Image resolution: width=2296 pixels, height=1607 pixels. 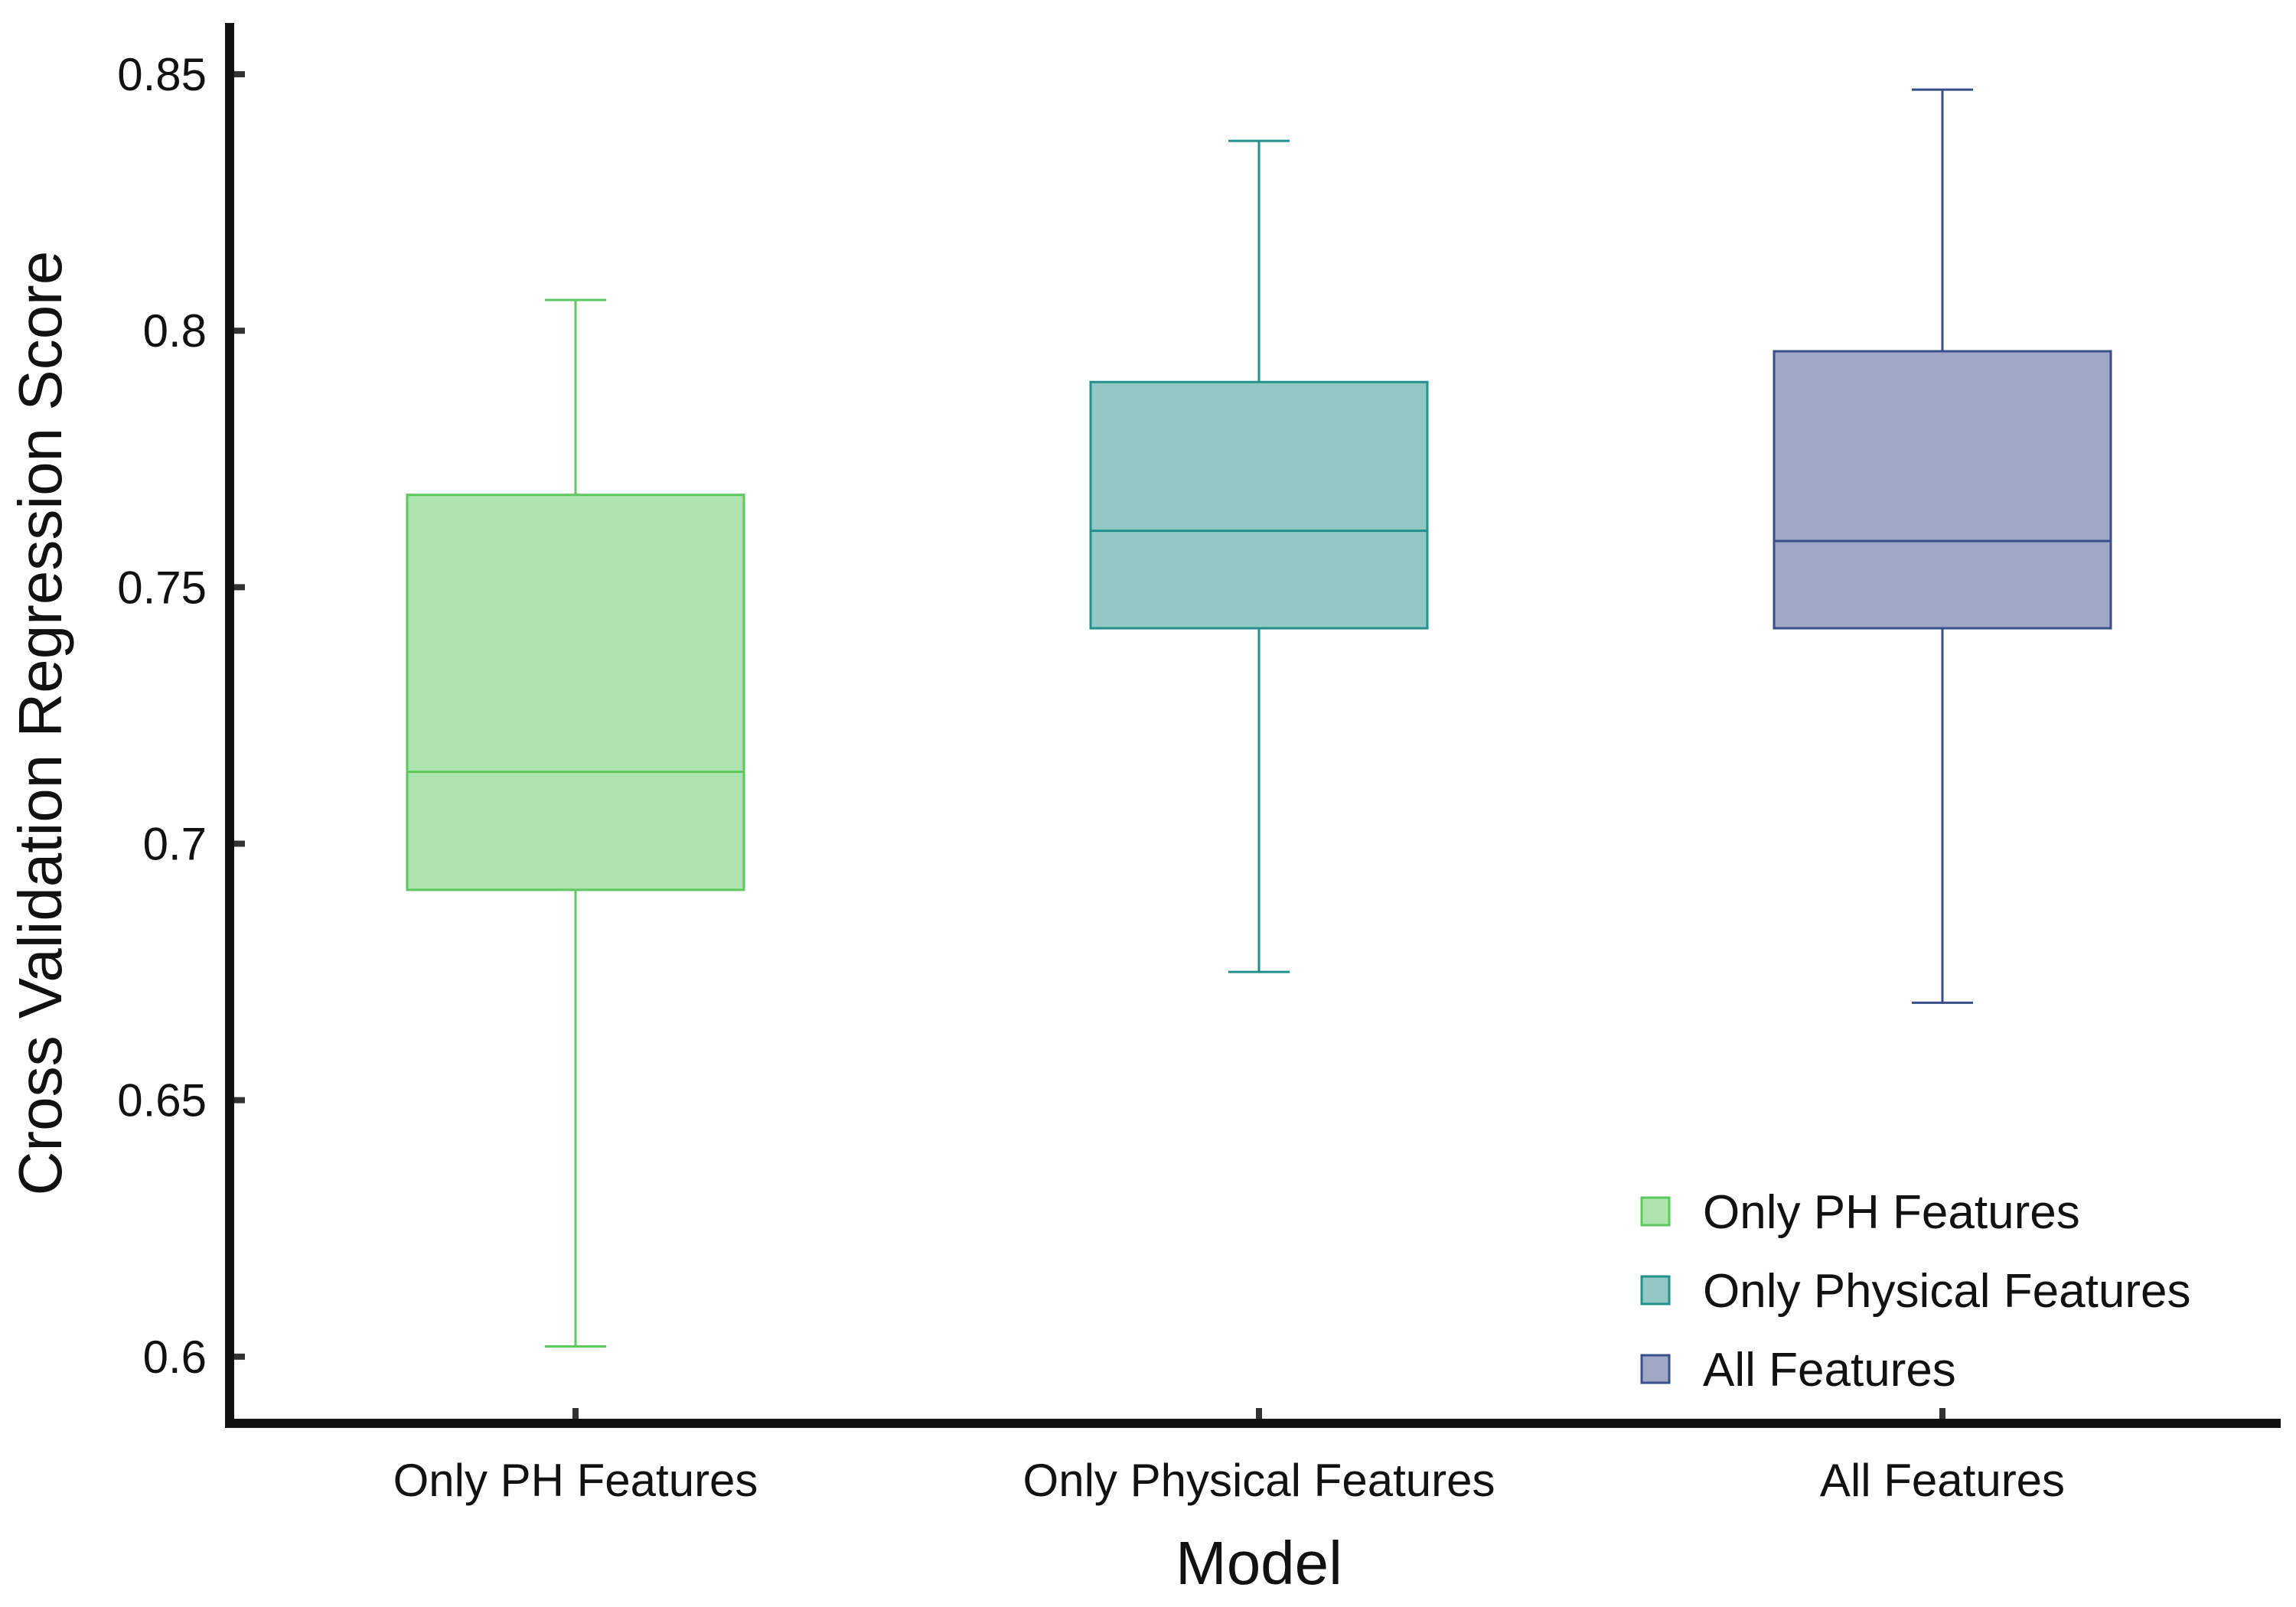 I want to click on y-tick-label: 0.6, so click(x=175, y=1357).